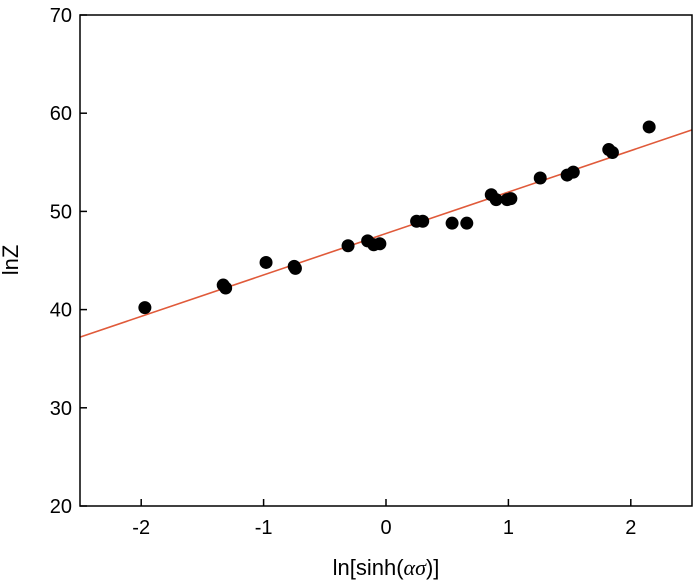 This screenshot has width=700, height=584. I want to click on x-axis-label-greek: ασ, so click(416, 567).